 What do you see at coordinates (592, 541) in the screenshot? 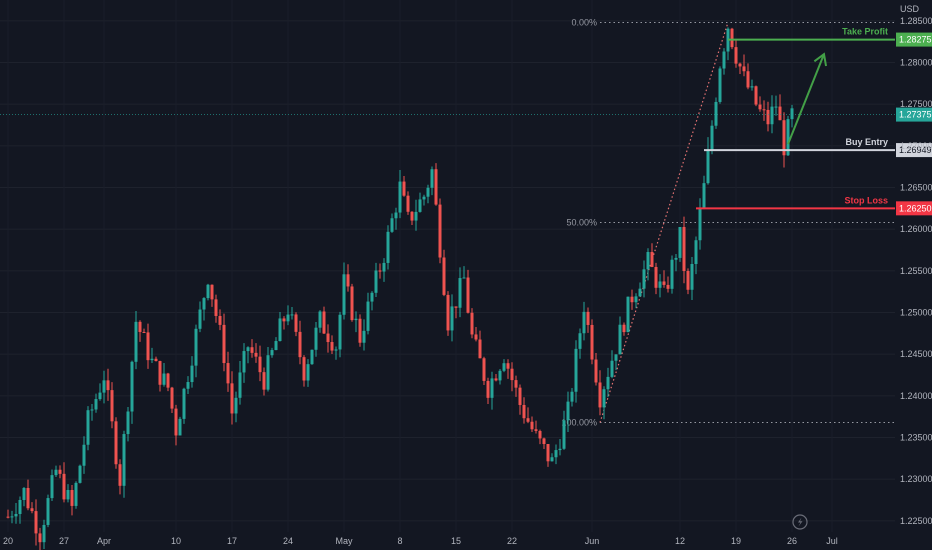
I see `x-tick-label: Jun` at bounding box center [592, 541].